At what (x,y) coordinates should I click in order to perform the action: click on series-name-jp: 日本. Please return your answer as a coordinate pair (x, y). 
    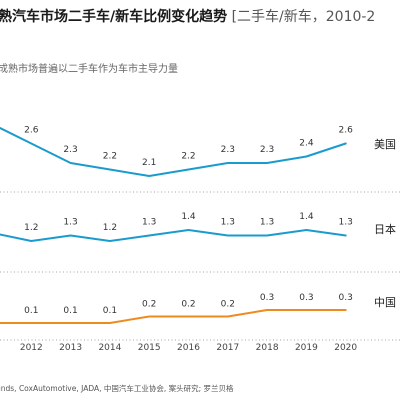
    Looking at the image, I should click on (385, 229).